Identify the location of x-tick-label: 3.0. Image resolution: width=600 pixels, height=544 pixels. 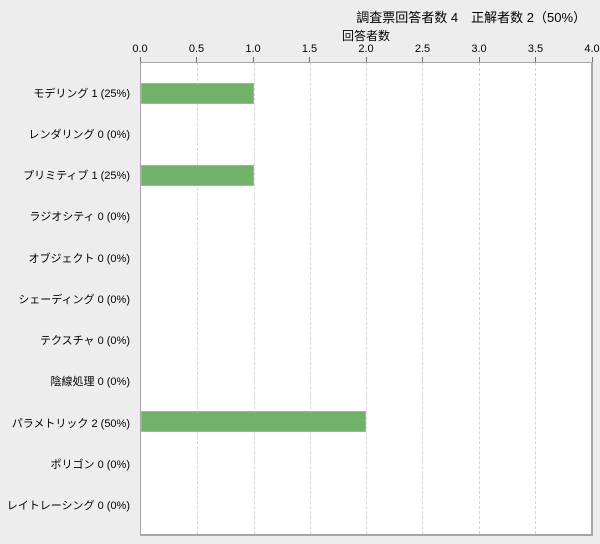
(479, 49).